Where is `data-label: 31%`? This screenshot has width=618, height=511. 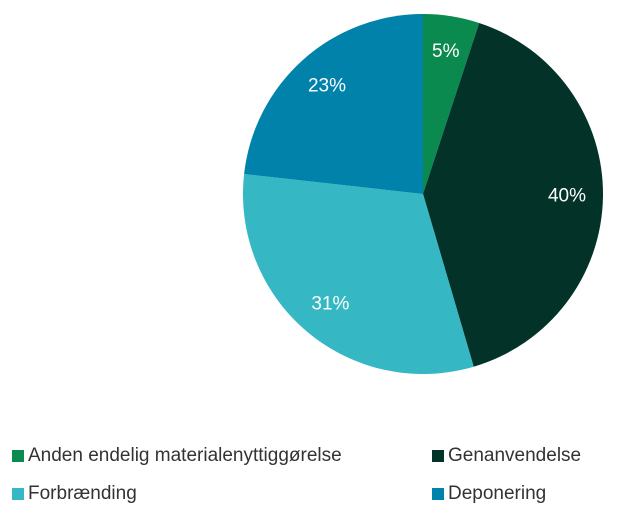 data-label: 31% is located at coordinates (330, 303).